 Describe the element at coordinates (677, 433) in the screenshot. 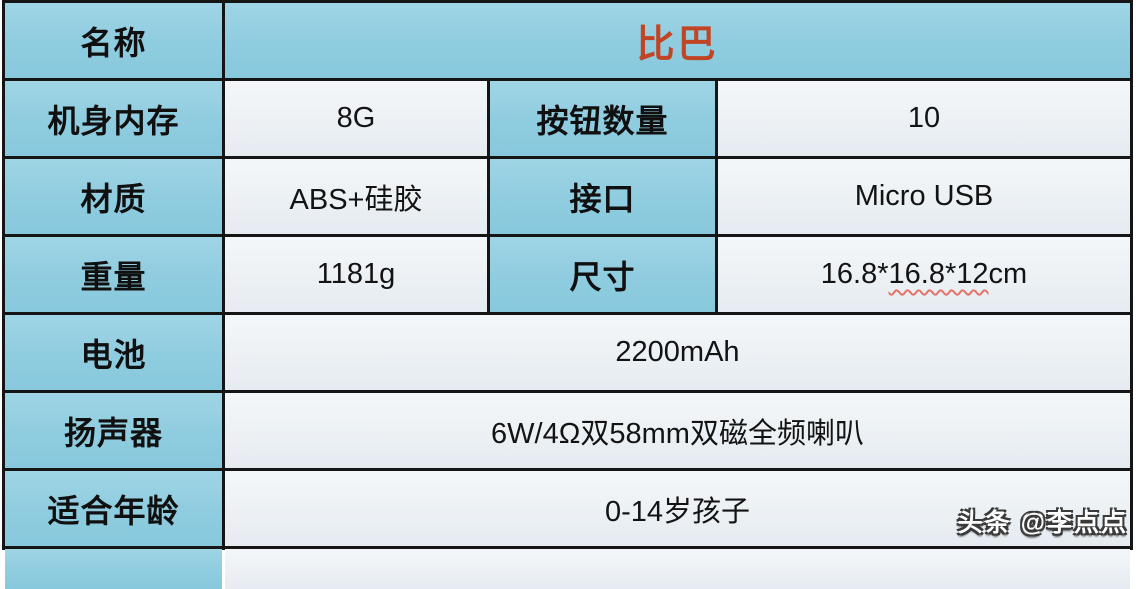

I see `speaker-value: 6W/4Ω双58mm双磁全频喇叭` at that location.